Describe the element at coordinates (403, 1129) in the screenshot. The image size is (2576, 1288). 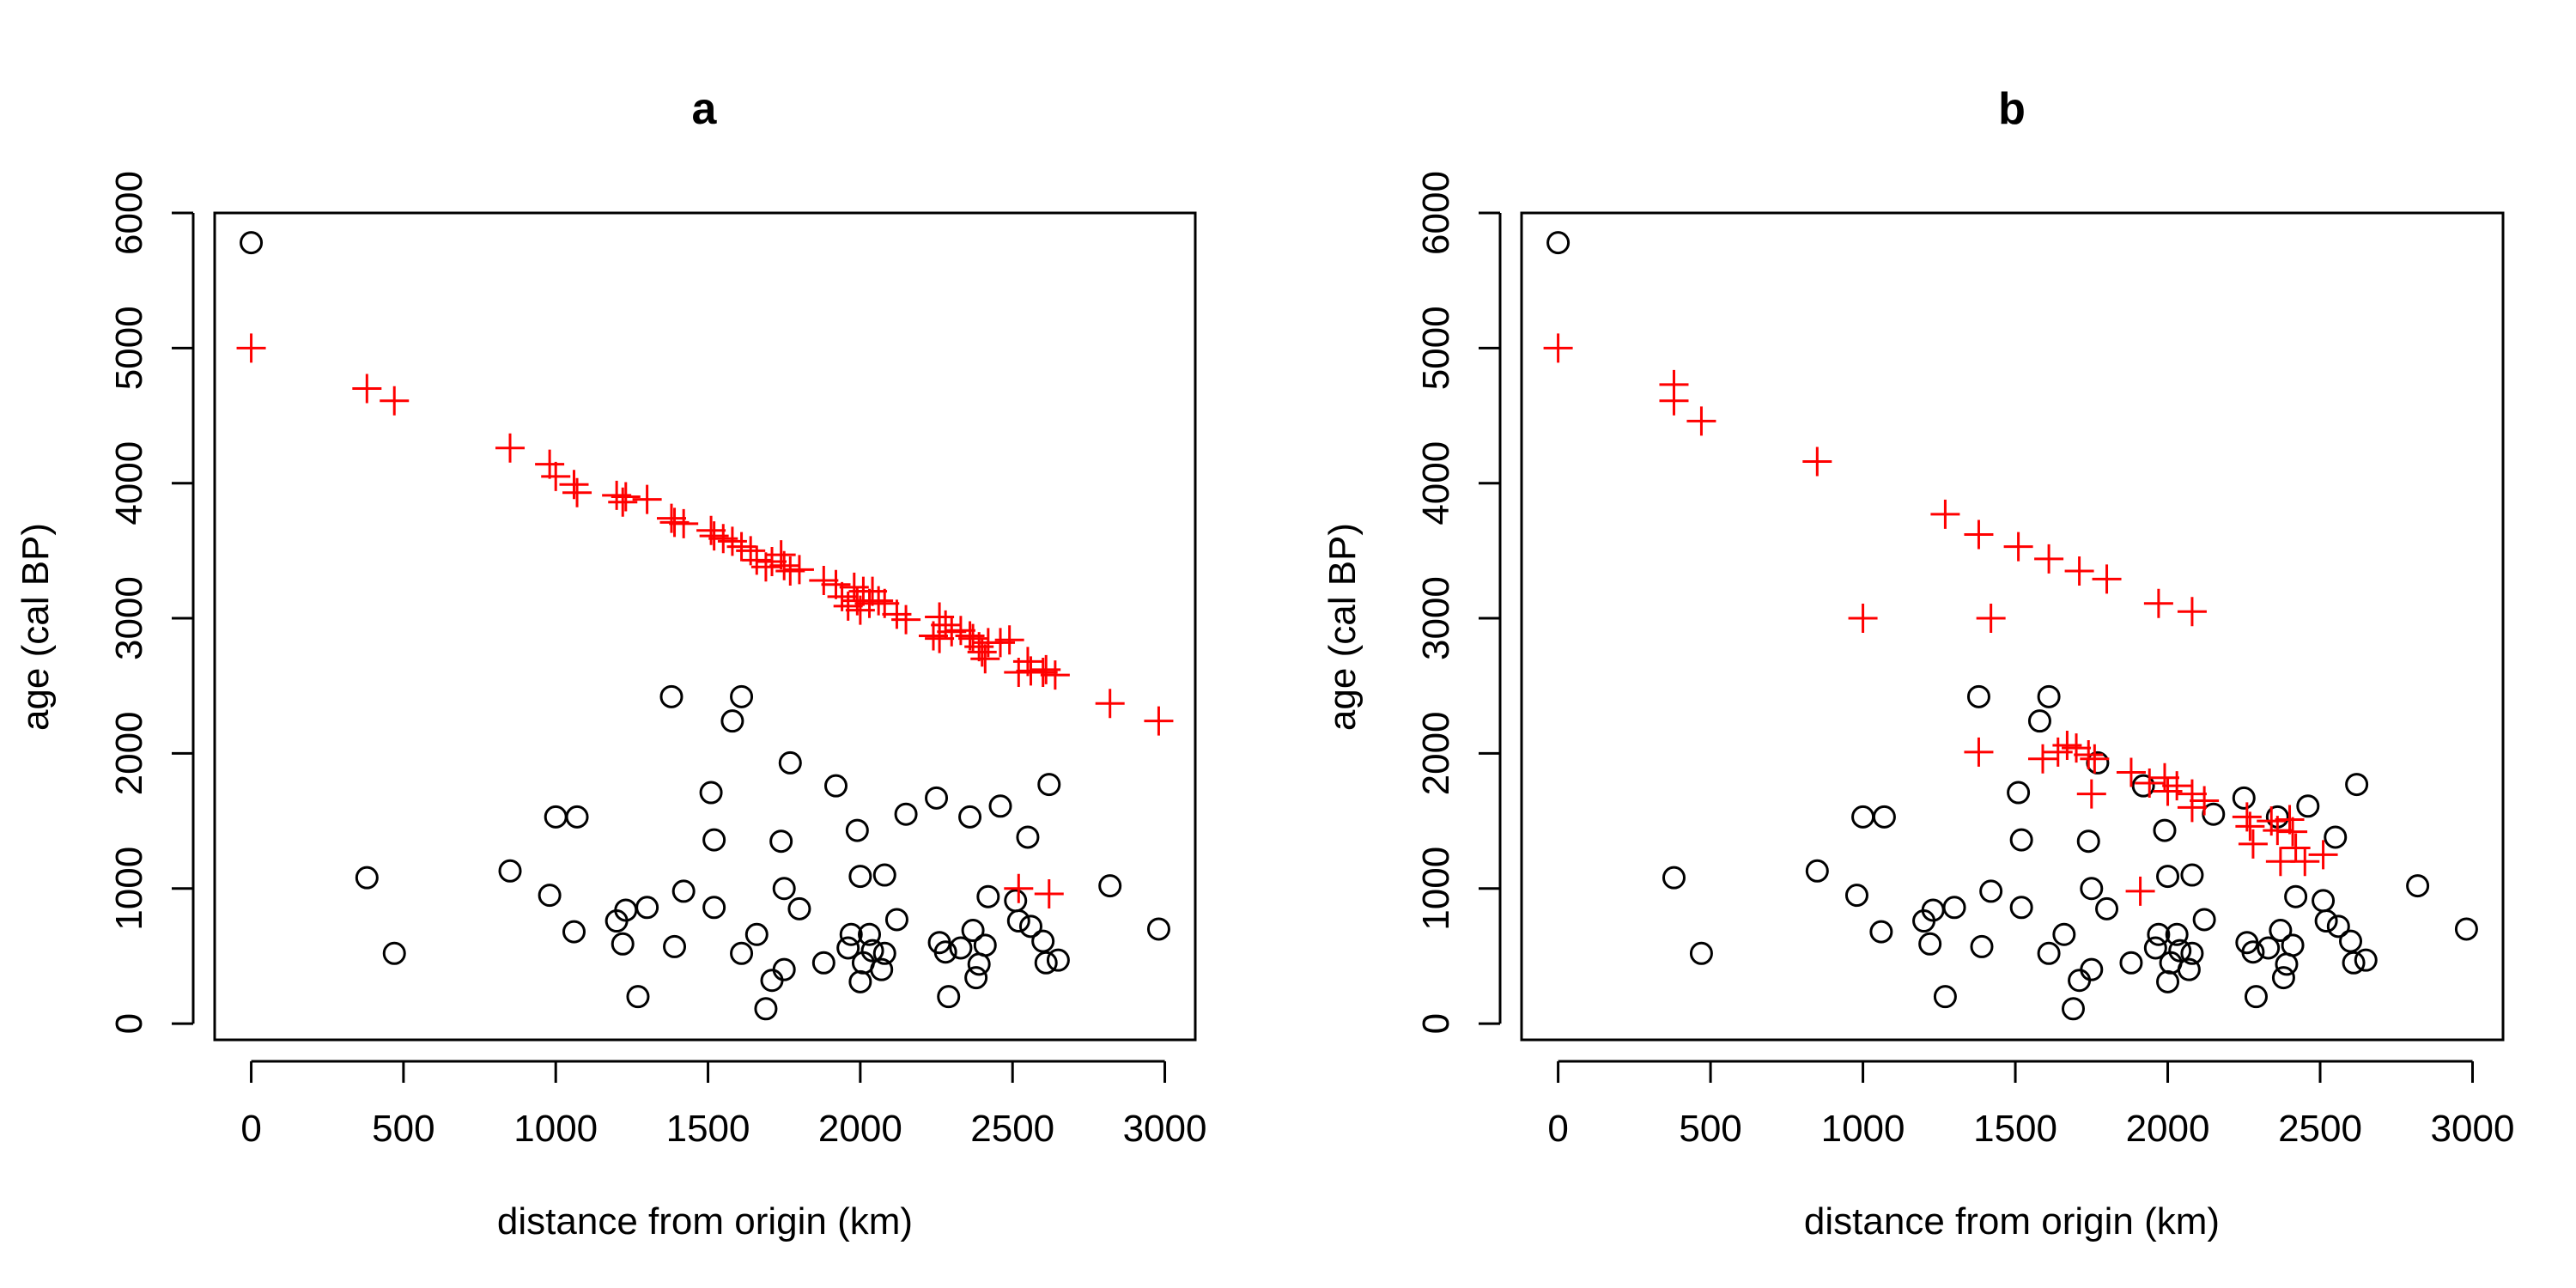
I see `x-tick-label: 500` at that location.